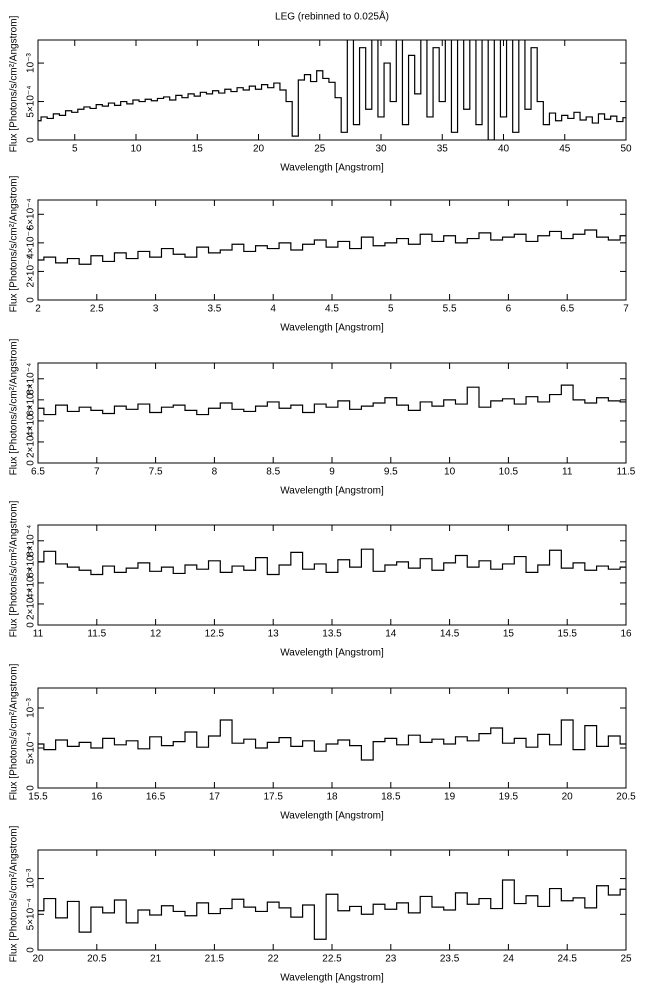 Image resolution: width=646 pixels, height=995 pixels. What do you see at coordinates (273, 797) in the screenshot?
I see `x-tick-label: 17.5` at bounding box center [273, 797].